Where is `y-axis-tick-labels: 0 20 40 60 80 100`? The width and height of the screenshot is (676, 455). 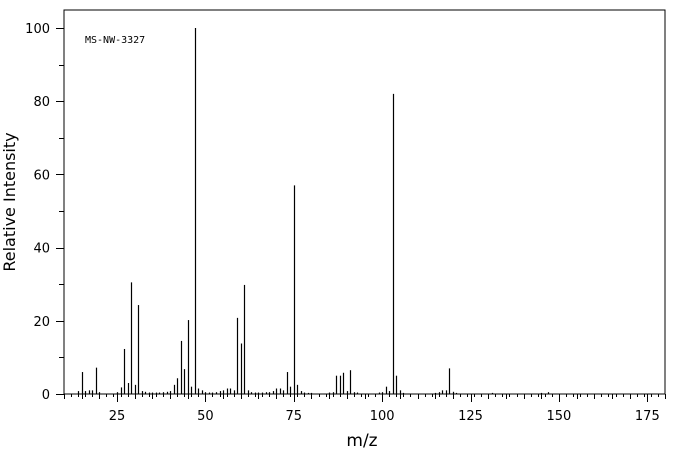 y-axis-tick-labels: 0 20 40 60 80 100 is located at coordinates (37, 212).